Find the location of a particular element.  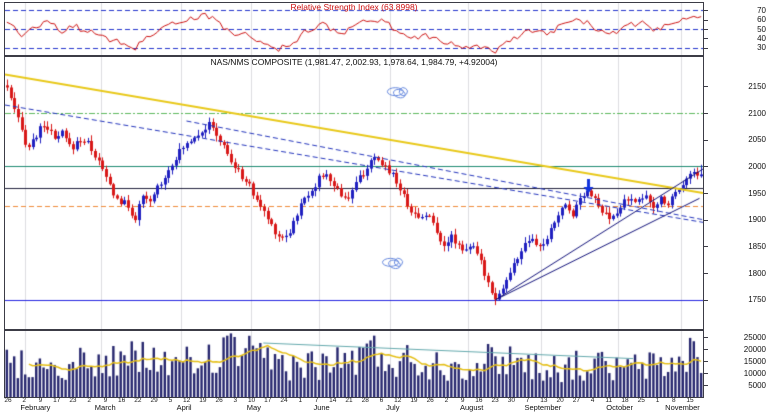

price-axis-label: 2050 is located at coordinates (757, 140).